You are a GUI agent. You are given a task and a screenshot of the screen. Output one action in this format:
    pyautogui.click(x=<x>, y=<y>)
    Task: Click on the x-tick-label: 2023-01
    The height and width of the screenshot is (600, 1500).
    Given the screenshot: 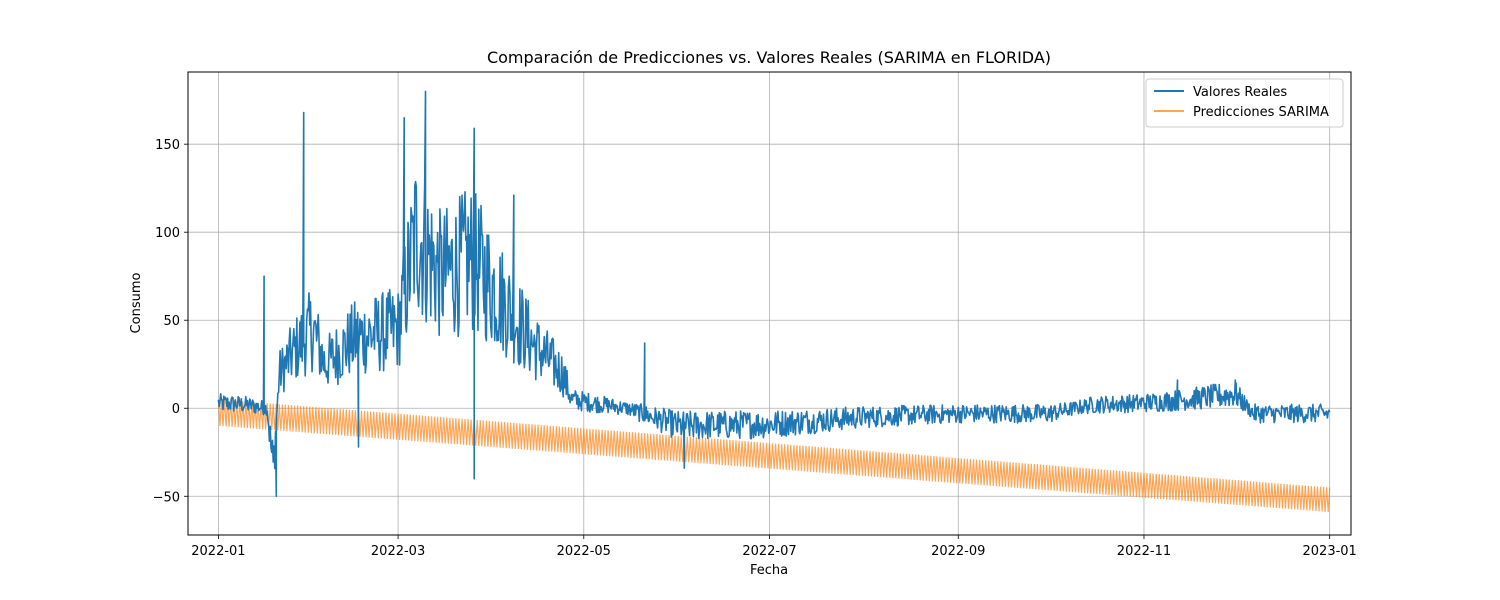 What is the action you would take?
    pyautogui.click(x=1330, y=551)
    